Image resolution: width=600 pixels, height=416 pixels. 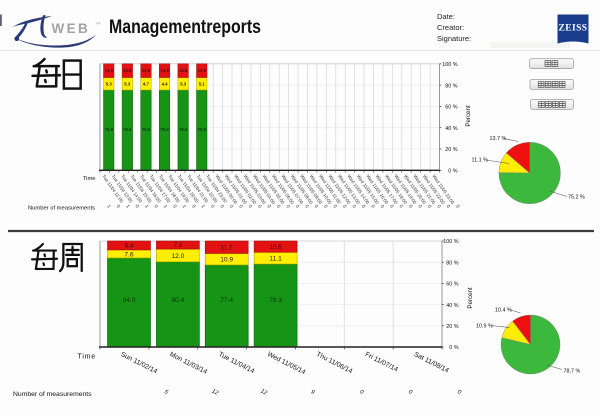 I want to click on svg-text: 10.9, so click(x=226, y=260).